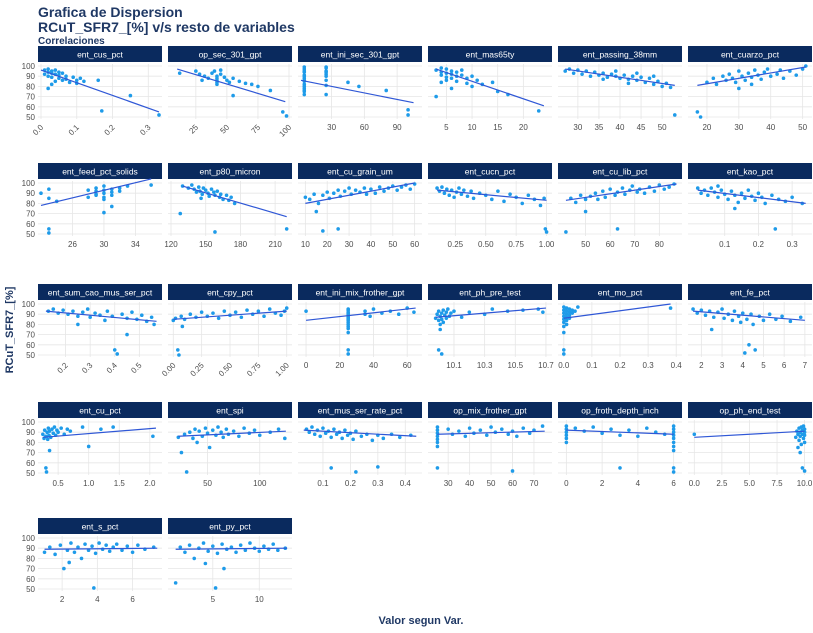  Describe the element at coordinates (364, 127) in the screenshot. I see `x-tick-label: 60` at that location.